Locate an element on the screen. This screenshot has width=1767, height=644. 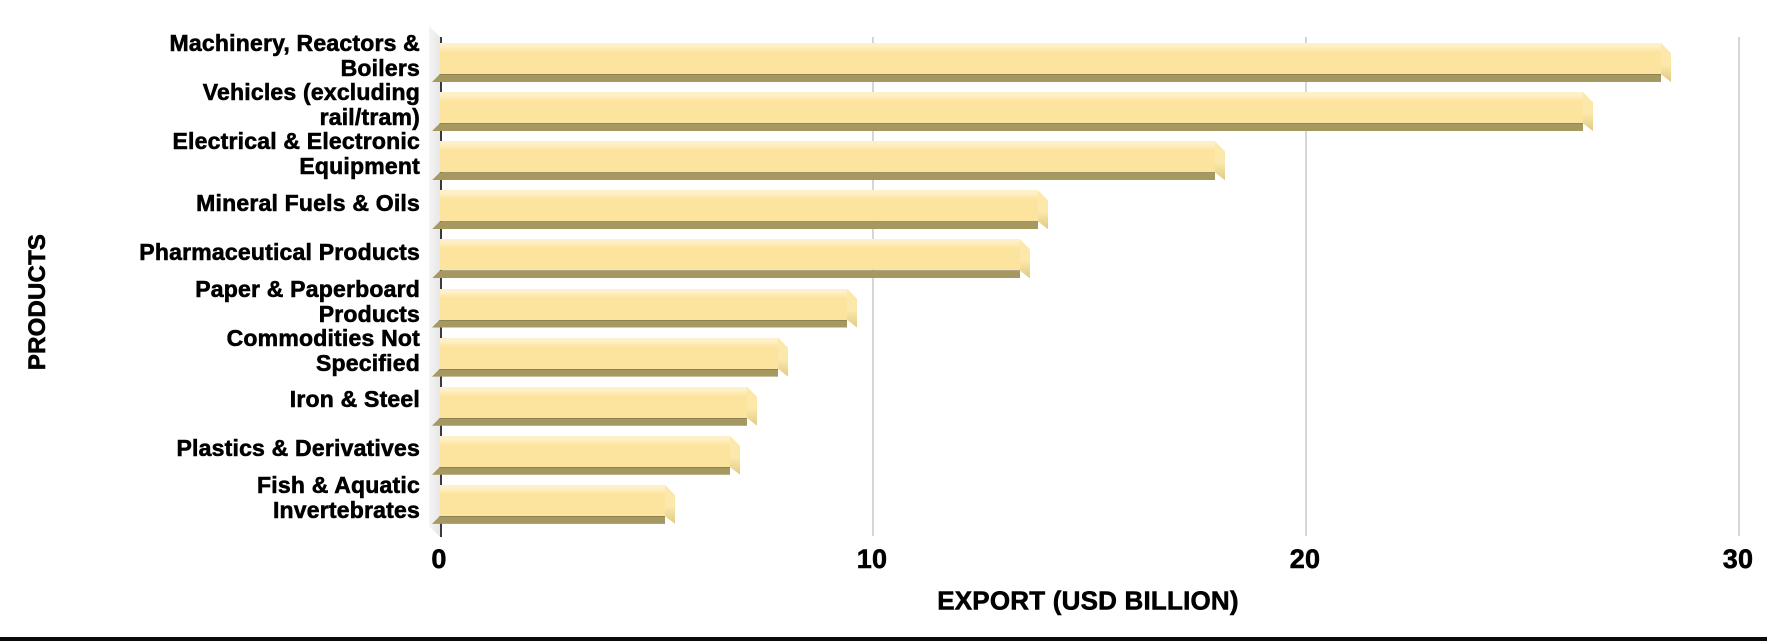
category-label-line: Specified is located at coordinates (367, 362).